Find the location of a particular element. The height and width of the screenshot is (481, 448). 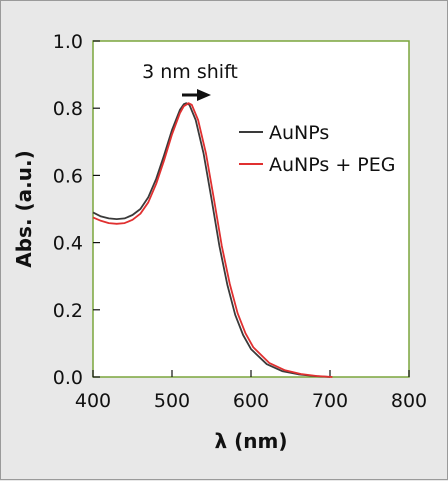

y-tick-label: 0.0 is located at coordinates (68, 378).